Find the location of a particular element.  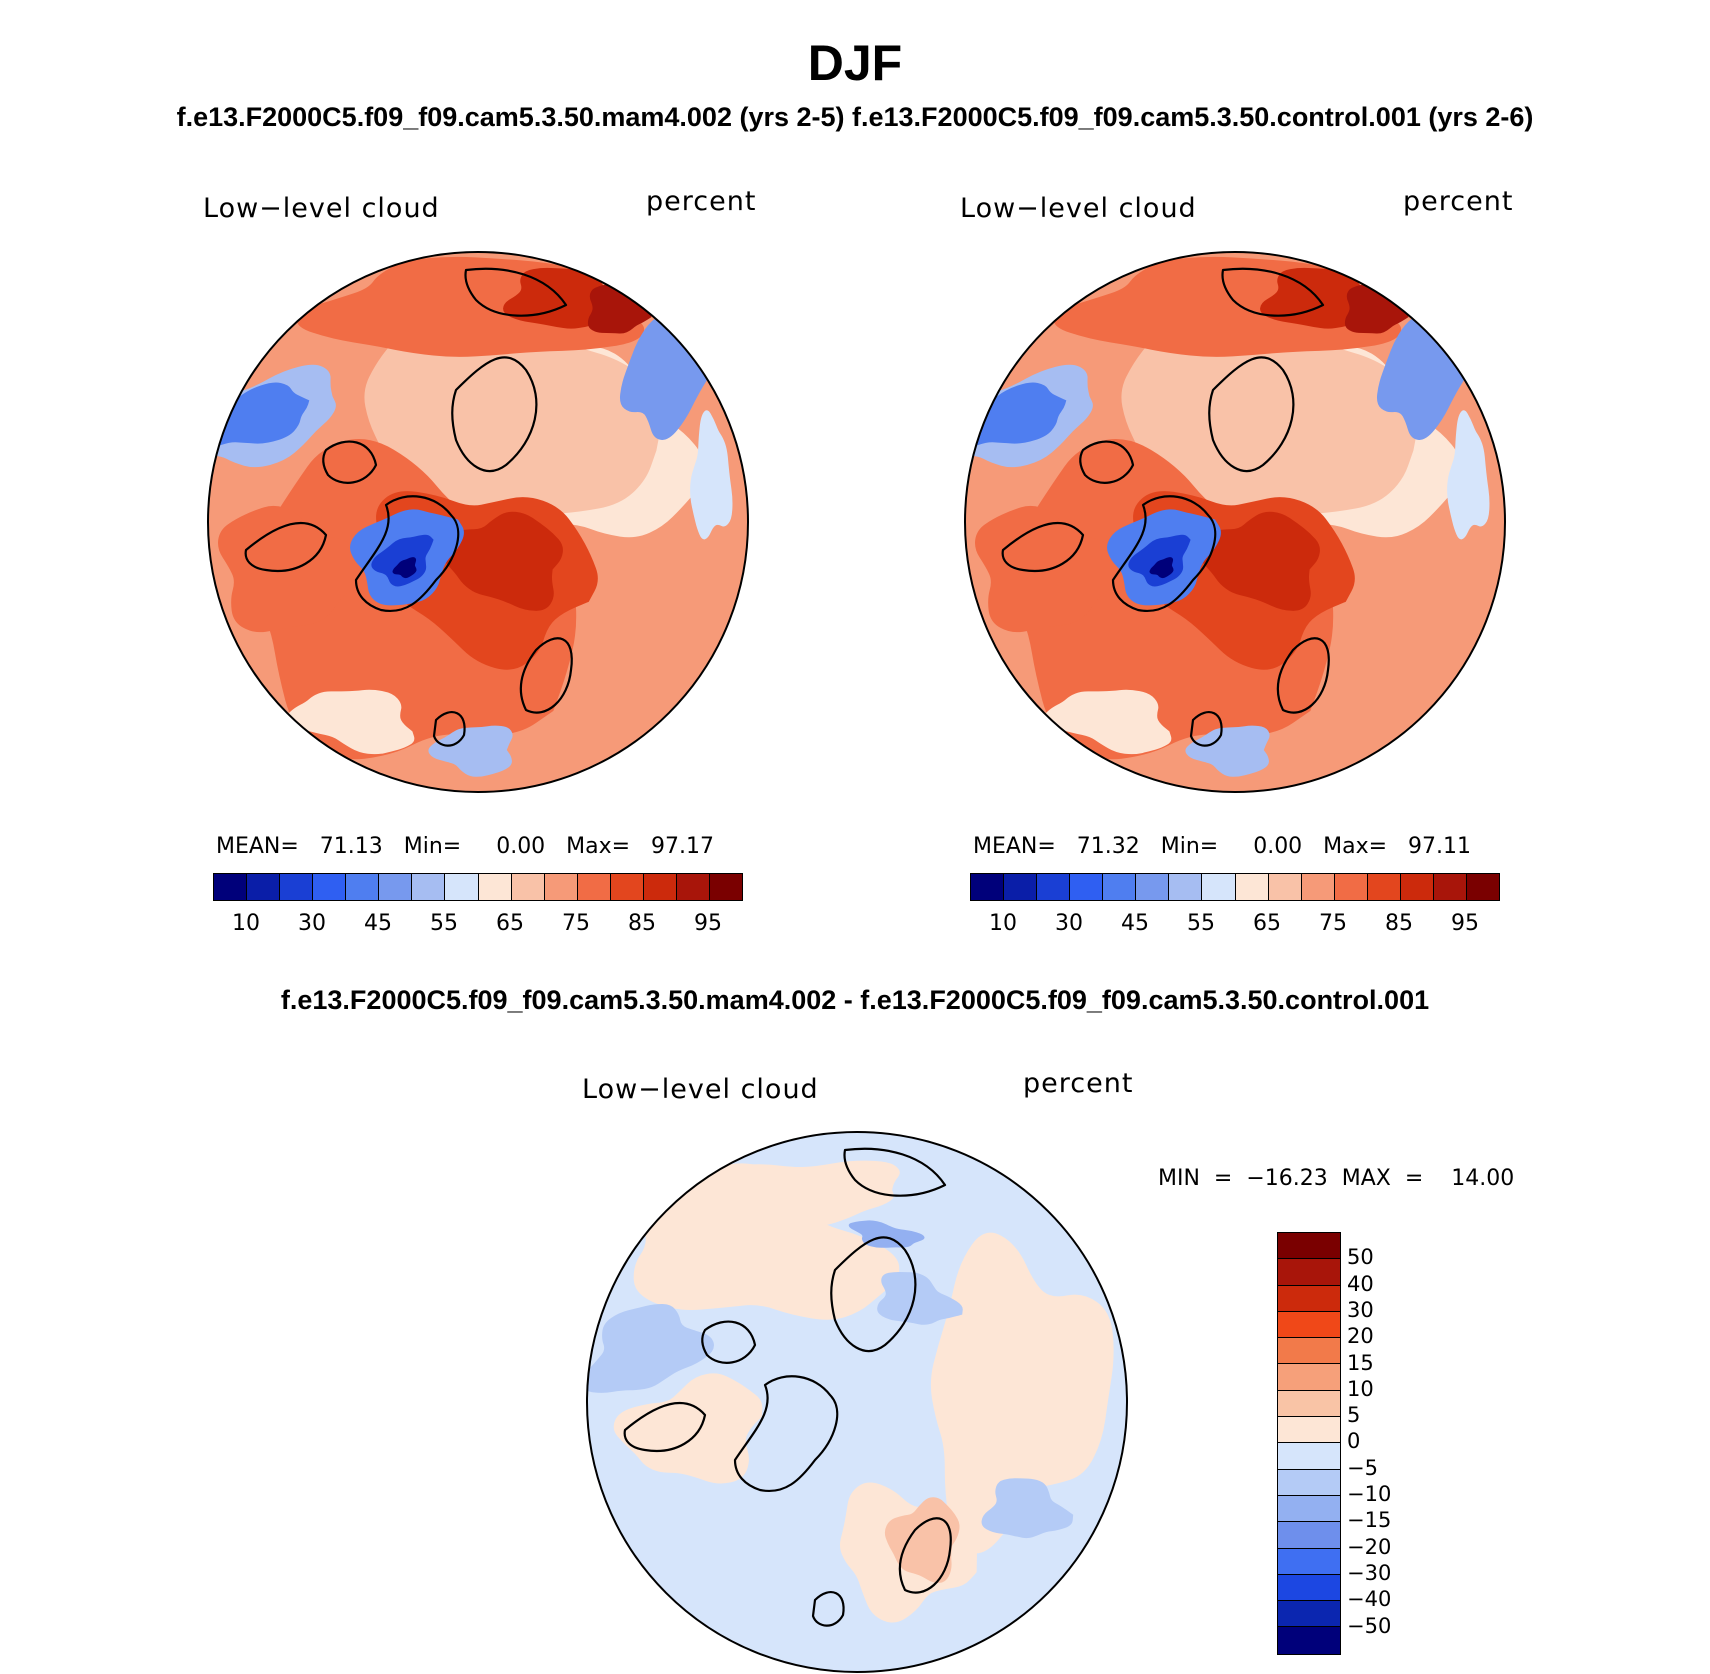

panel1-colorbar is located at coordinates (478, 887).